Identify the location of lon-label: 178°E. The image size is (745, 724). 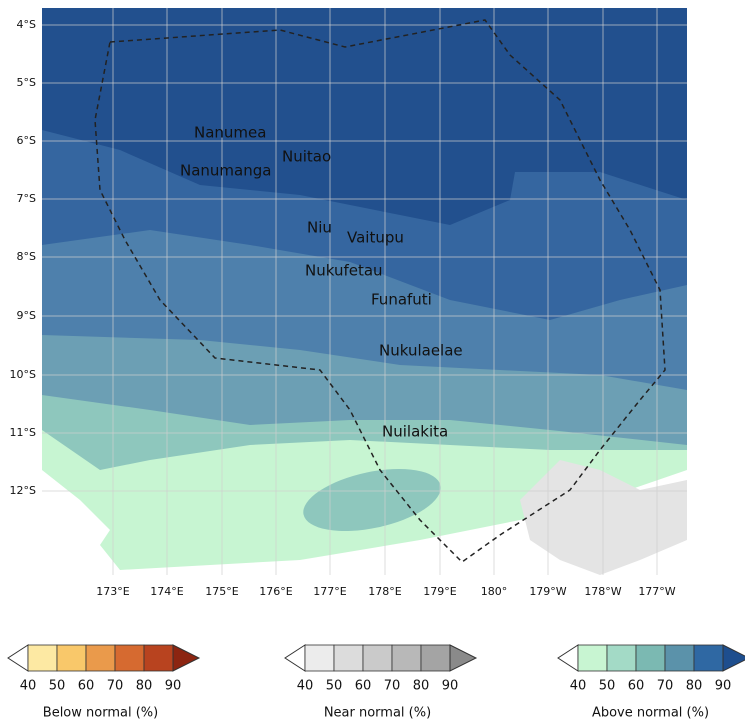
(384, 591).